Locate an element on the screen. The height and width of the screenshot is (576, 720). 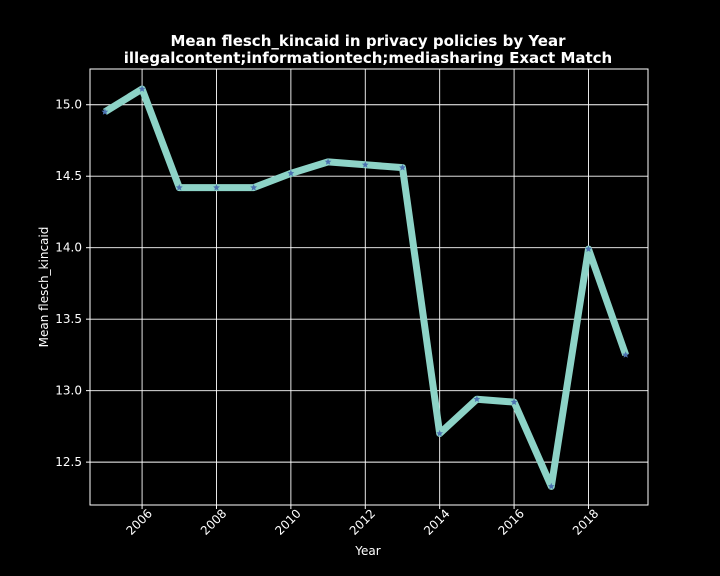
y-tick-label: 13.0 is located at coordinates (68, 391).